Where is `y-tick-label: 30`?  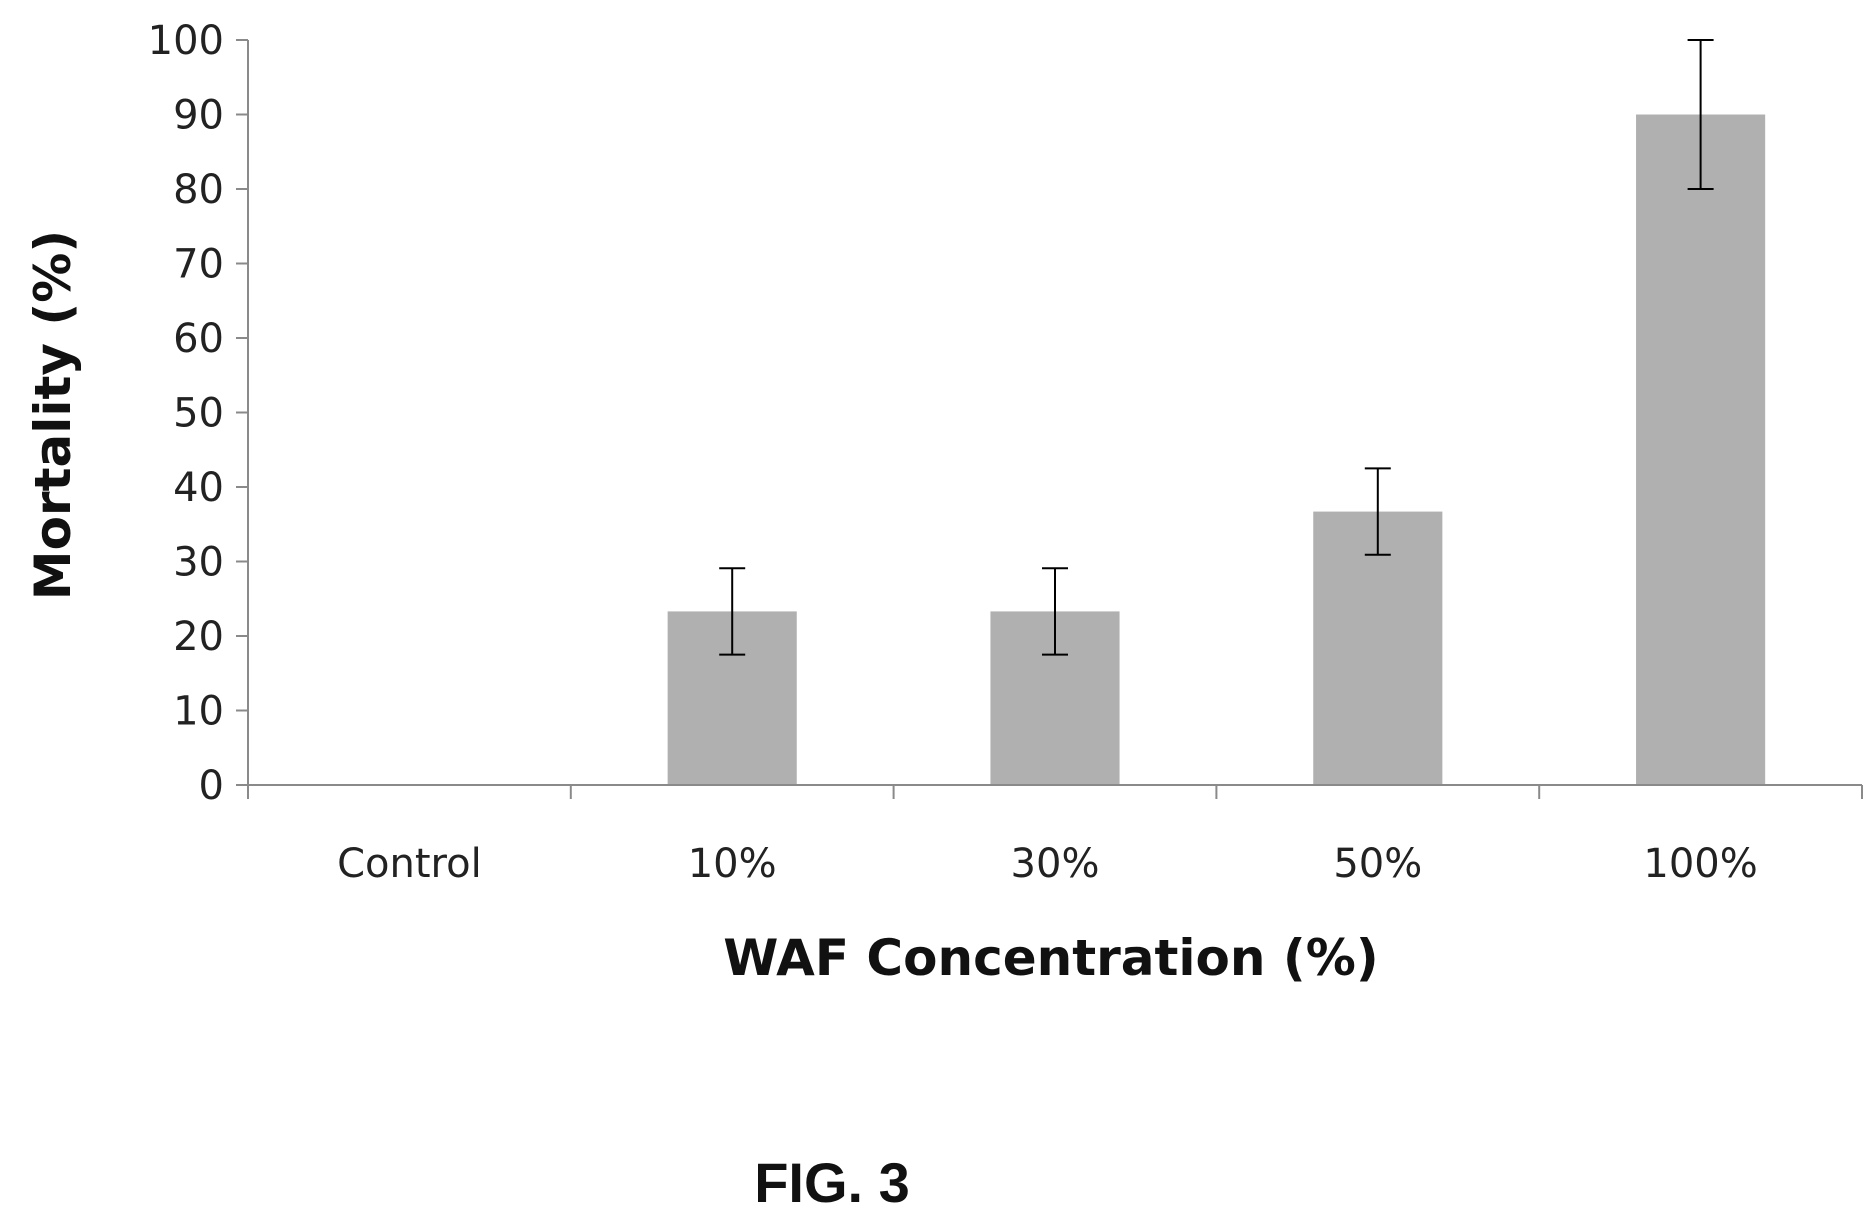
y-tick-label: 30 is located at coordinates (198, 563).